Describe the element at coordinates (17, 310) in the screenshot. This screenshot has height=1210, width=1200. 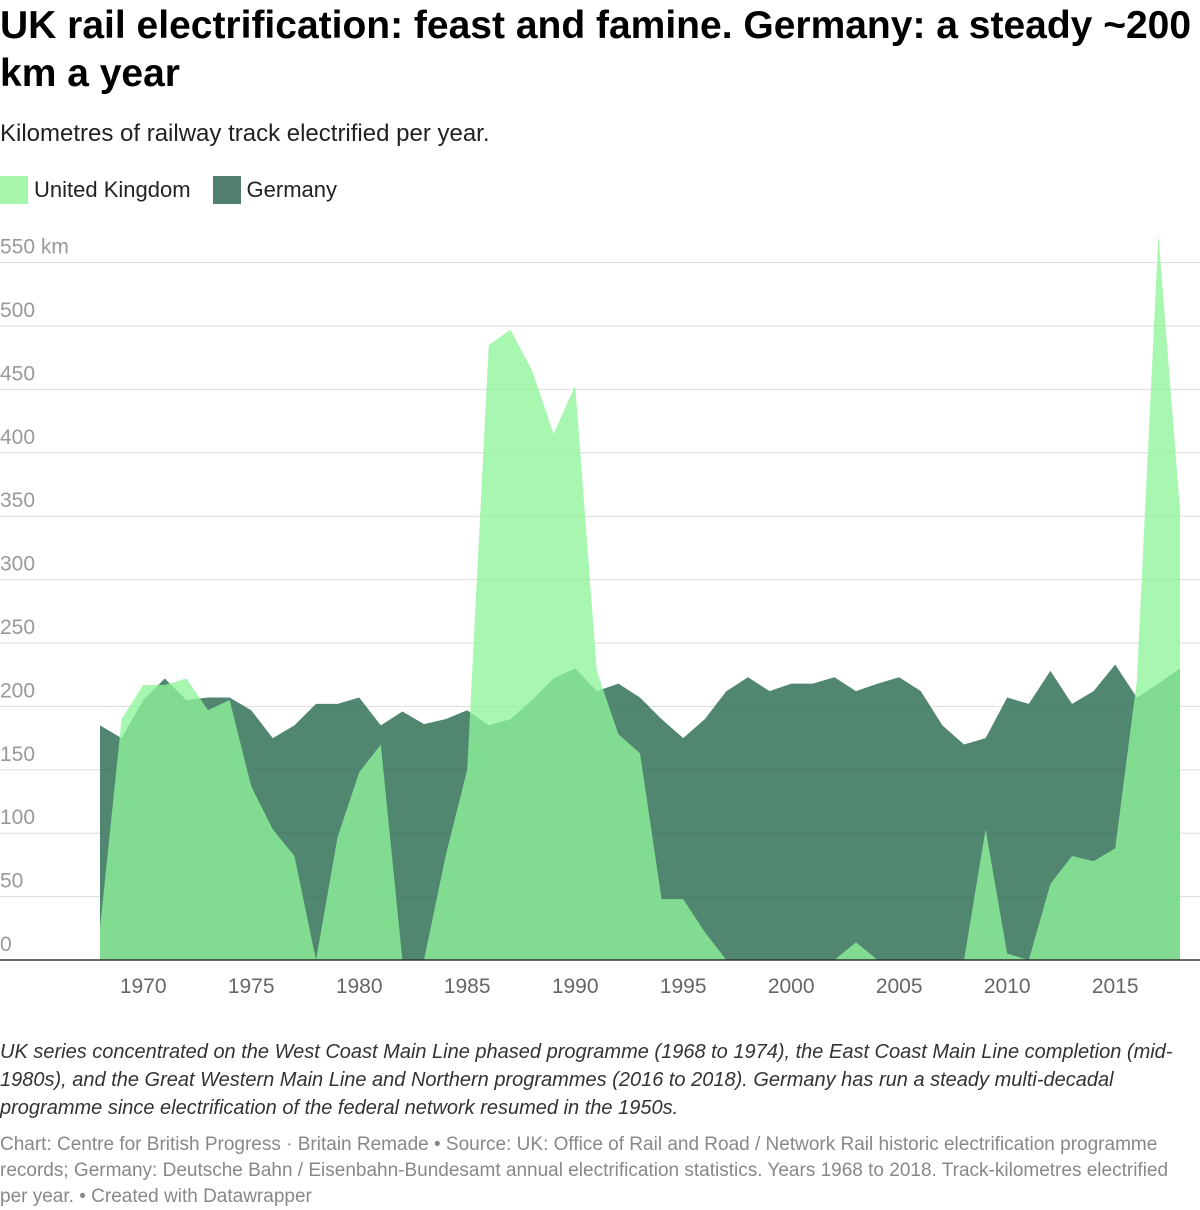
I see `y-tick-label: 500` at that location.